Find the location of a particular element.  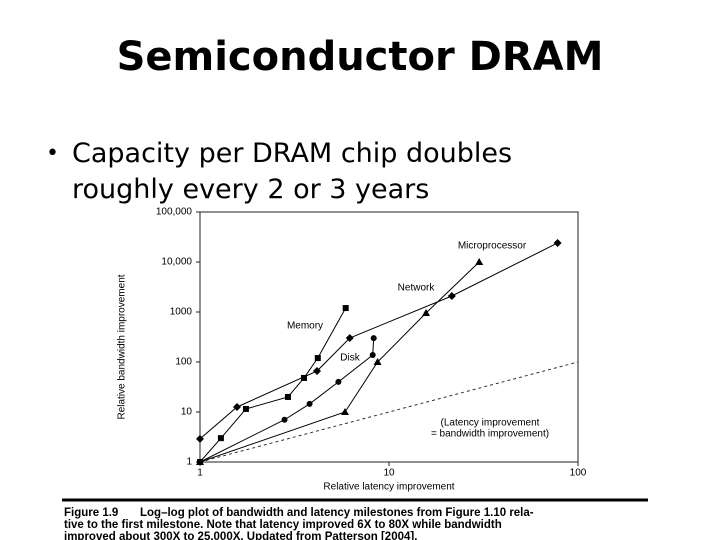

reference-label: (Latency improvement is located at coordinates (490, 423).